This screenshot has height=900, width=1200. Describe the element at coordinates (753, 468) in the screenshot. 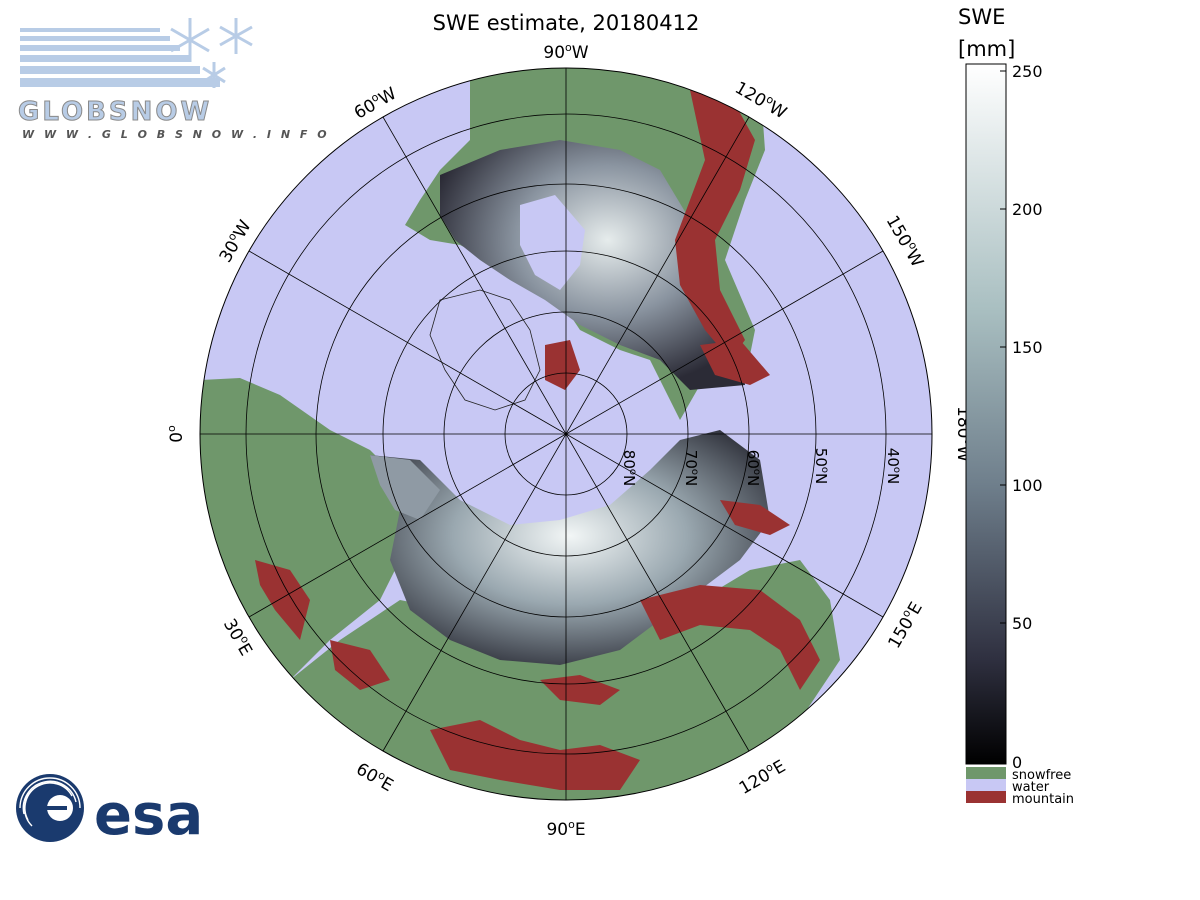

I see `lat-label-60n: 60oN` at that location.